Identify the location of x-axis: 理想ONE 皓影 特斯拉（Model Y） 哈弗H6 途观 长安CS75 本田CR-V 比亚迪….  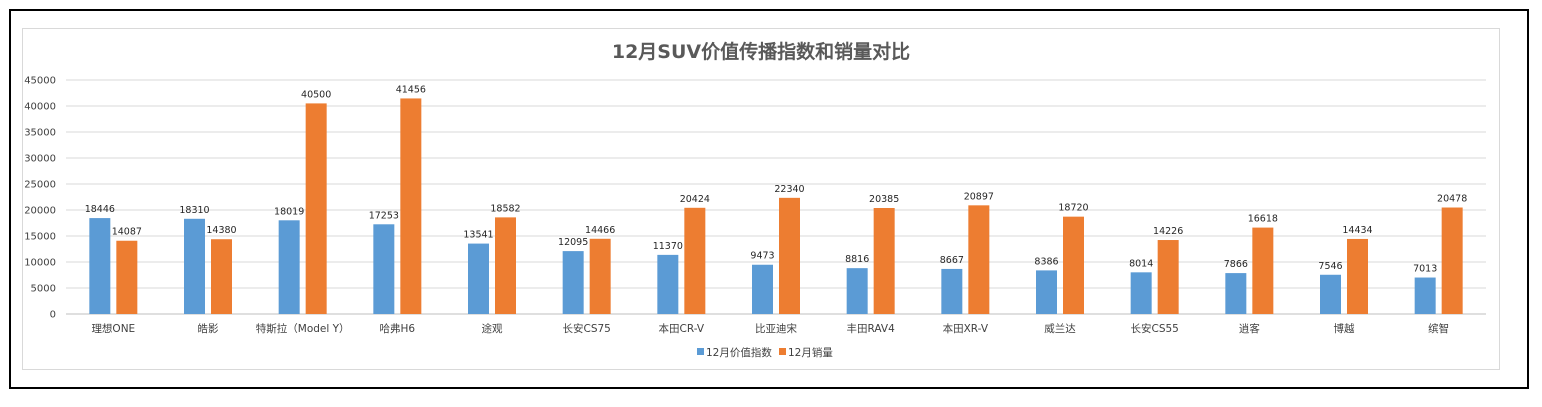
(770, 328).